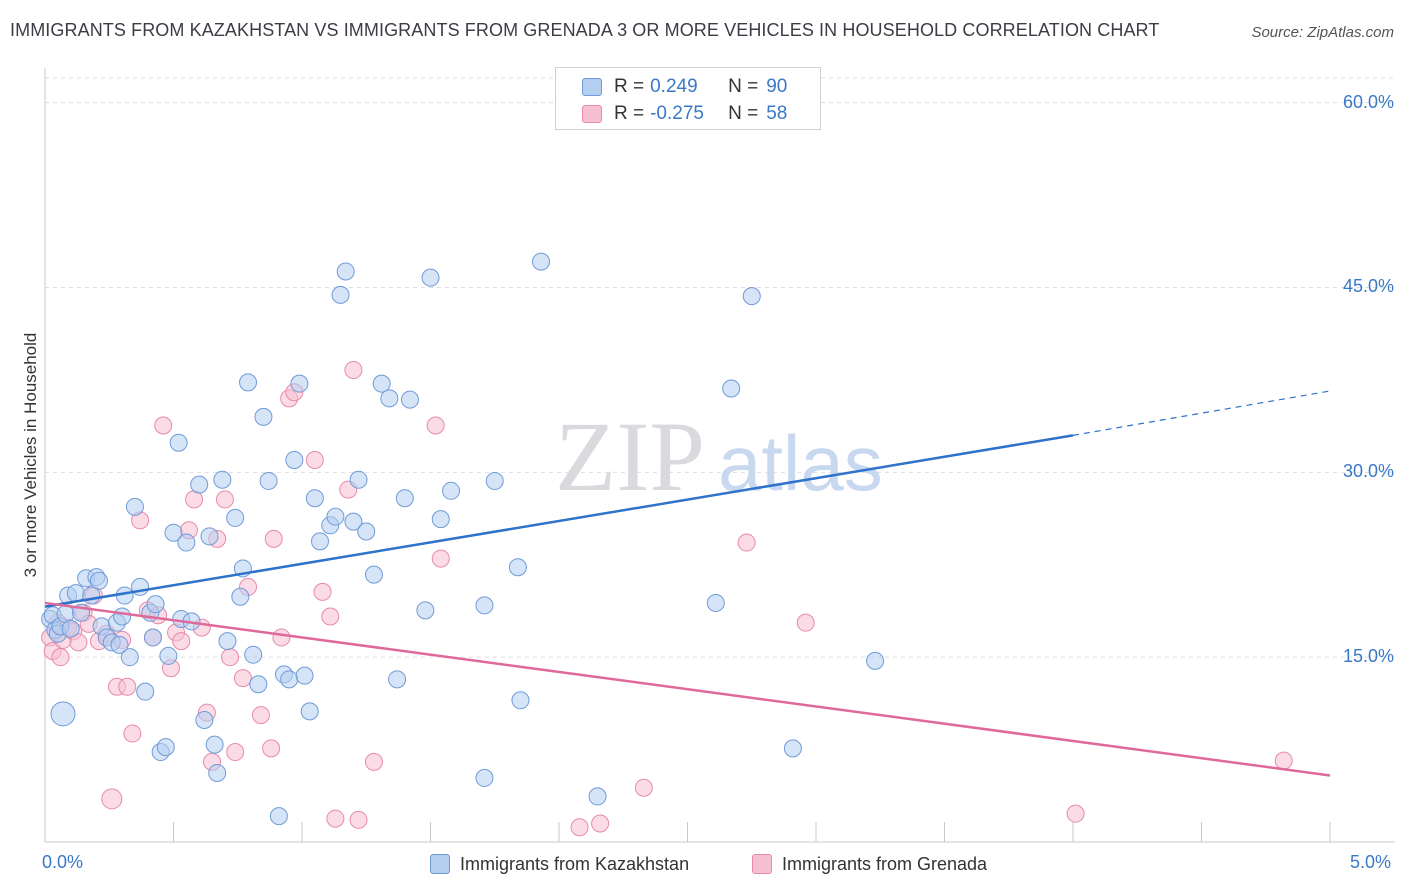 This screenshot has width=1406, height=892. What do you see at coordinates (1368, 656) in the screenshot?
I see `y-tick-label: 15.0%` at bounding box center [1368, 656].